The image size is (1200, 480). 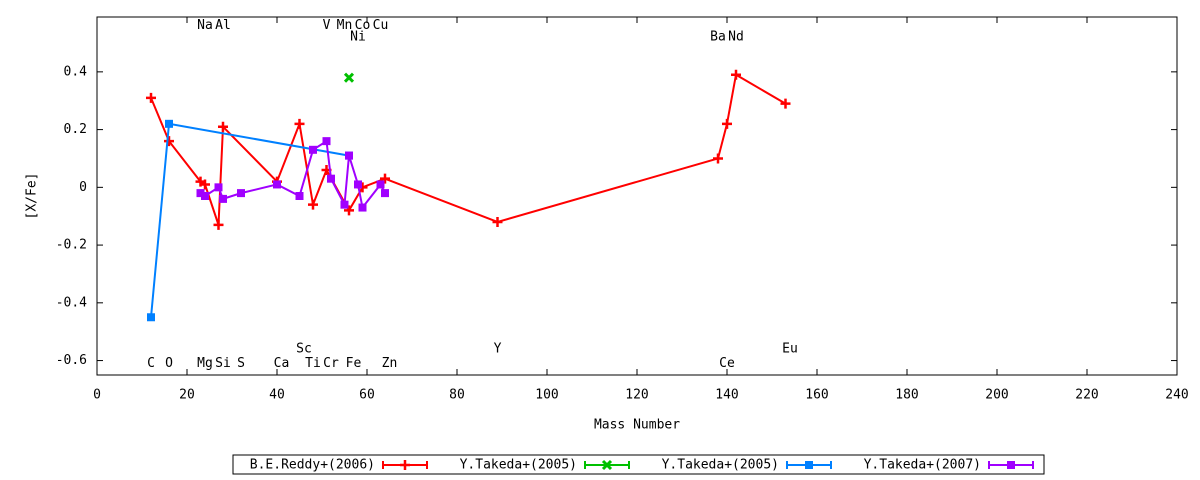 What do you see at coordinates (151, 363) in the screenshot?
I see `element-label: C` at bounding box center [151, 363].